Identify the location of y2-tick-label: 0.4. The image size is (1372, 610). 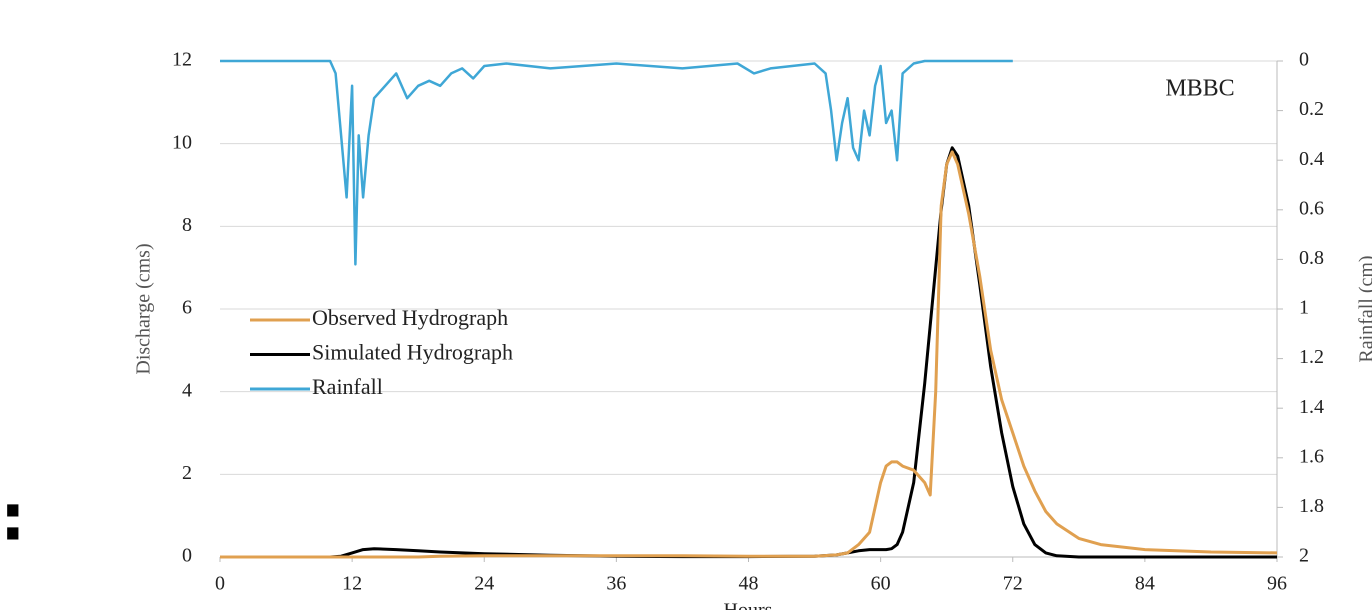
(1311, 159).